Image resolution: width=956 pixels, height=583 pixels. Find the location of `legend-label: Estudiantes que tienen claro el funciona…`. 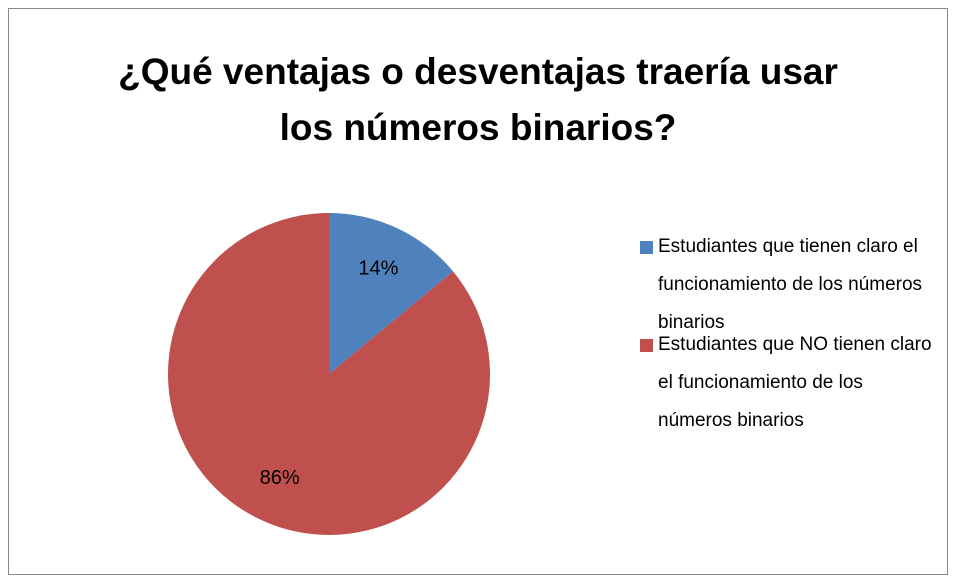

legend-label: Estudiantes que tienen claro el funciona… is located at coordinates (790, 284).